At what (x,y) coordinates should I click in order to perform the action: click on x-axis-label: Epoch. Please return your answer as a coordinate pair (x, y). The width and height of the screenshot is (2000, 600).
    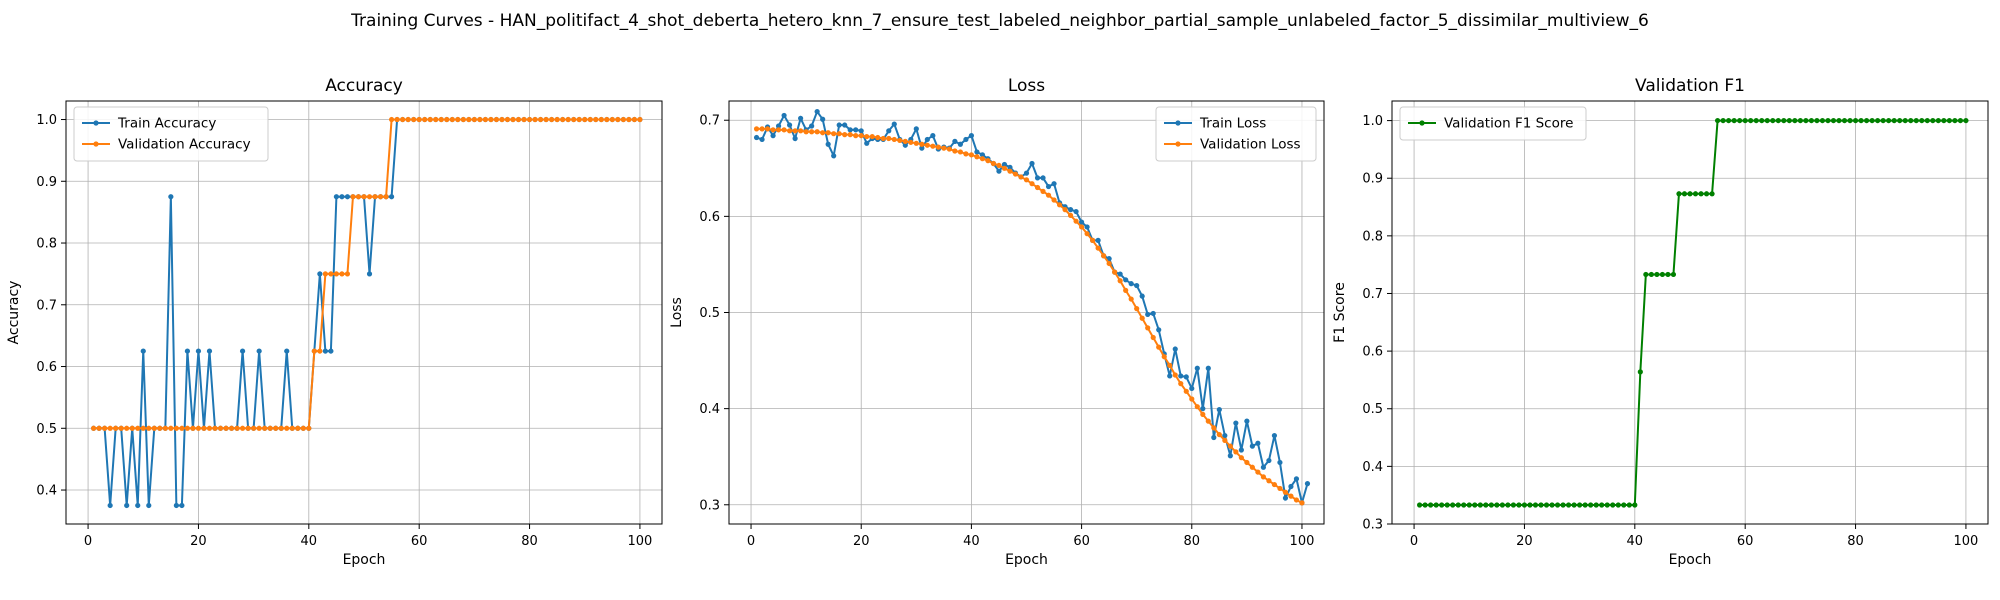
    Looking at the image, I should click on (364, 560).